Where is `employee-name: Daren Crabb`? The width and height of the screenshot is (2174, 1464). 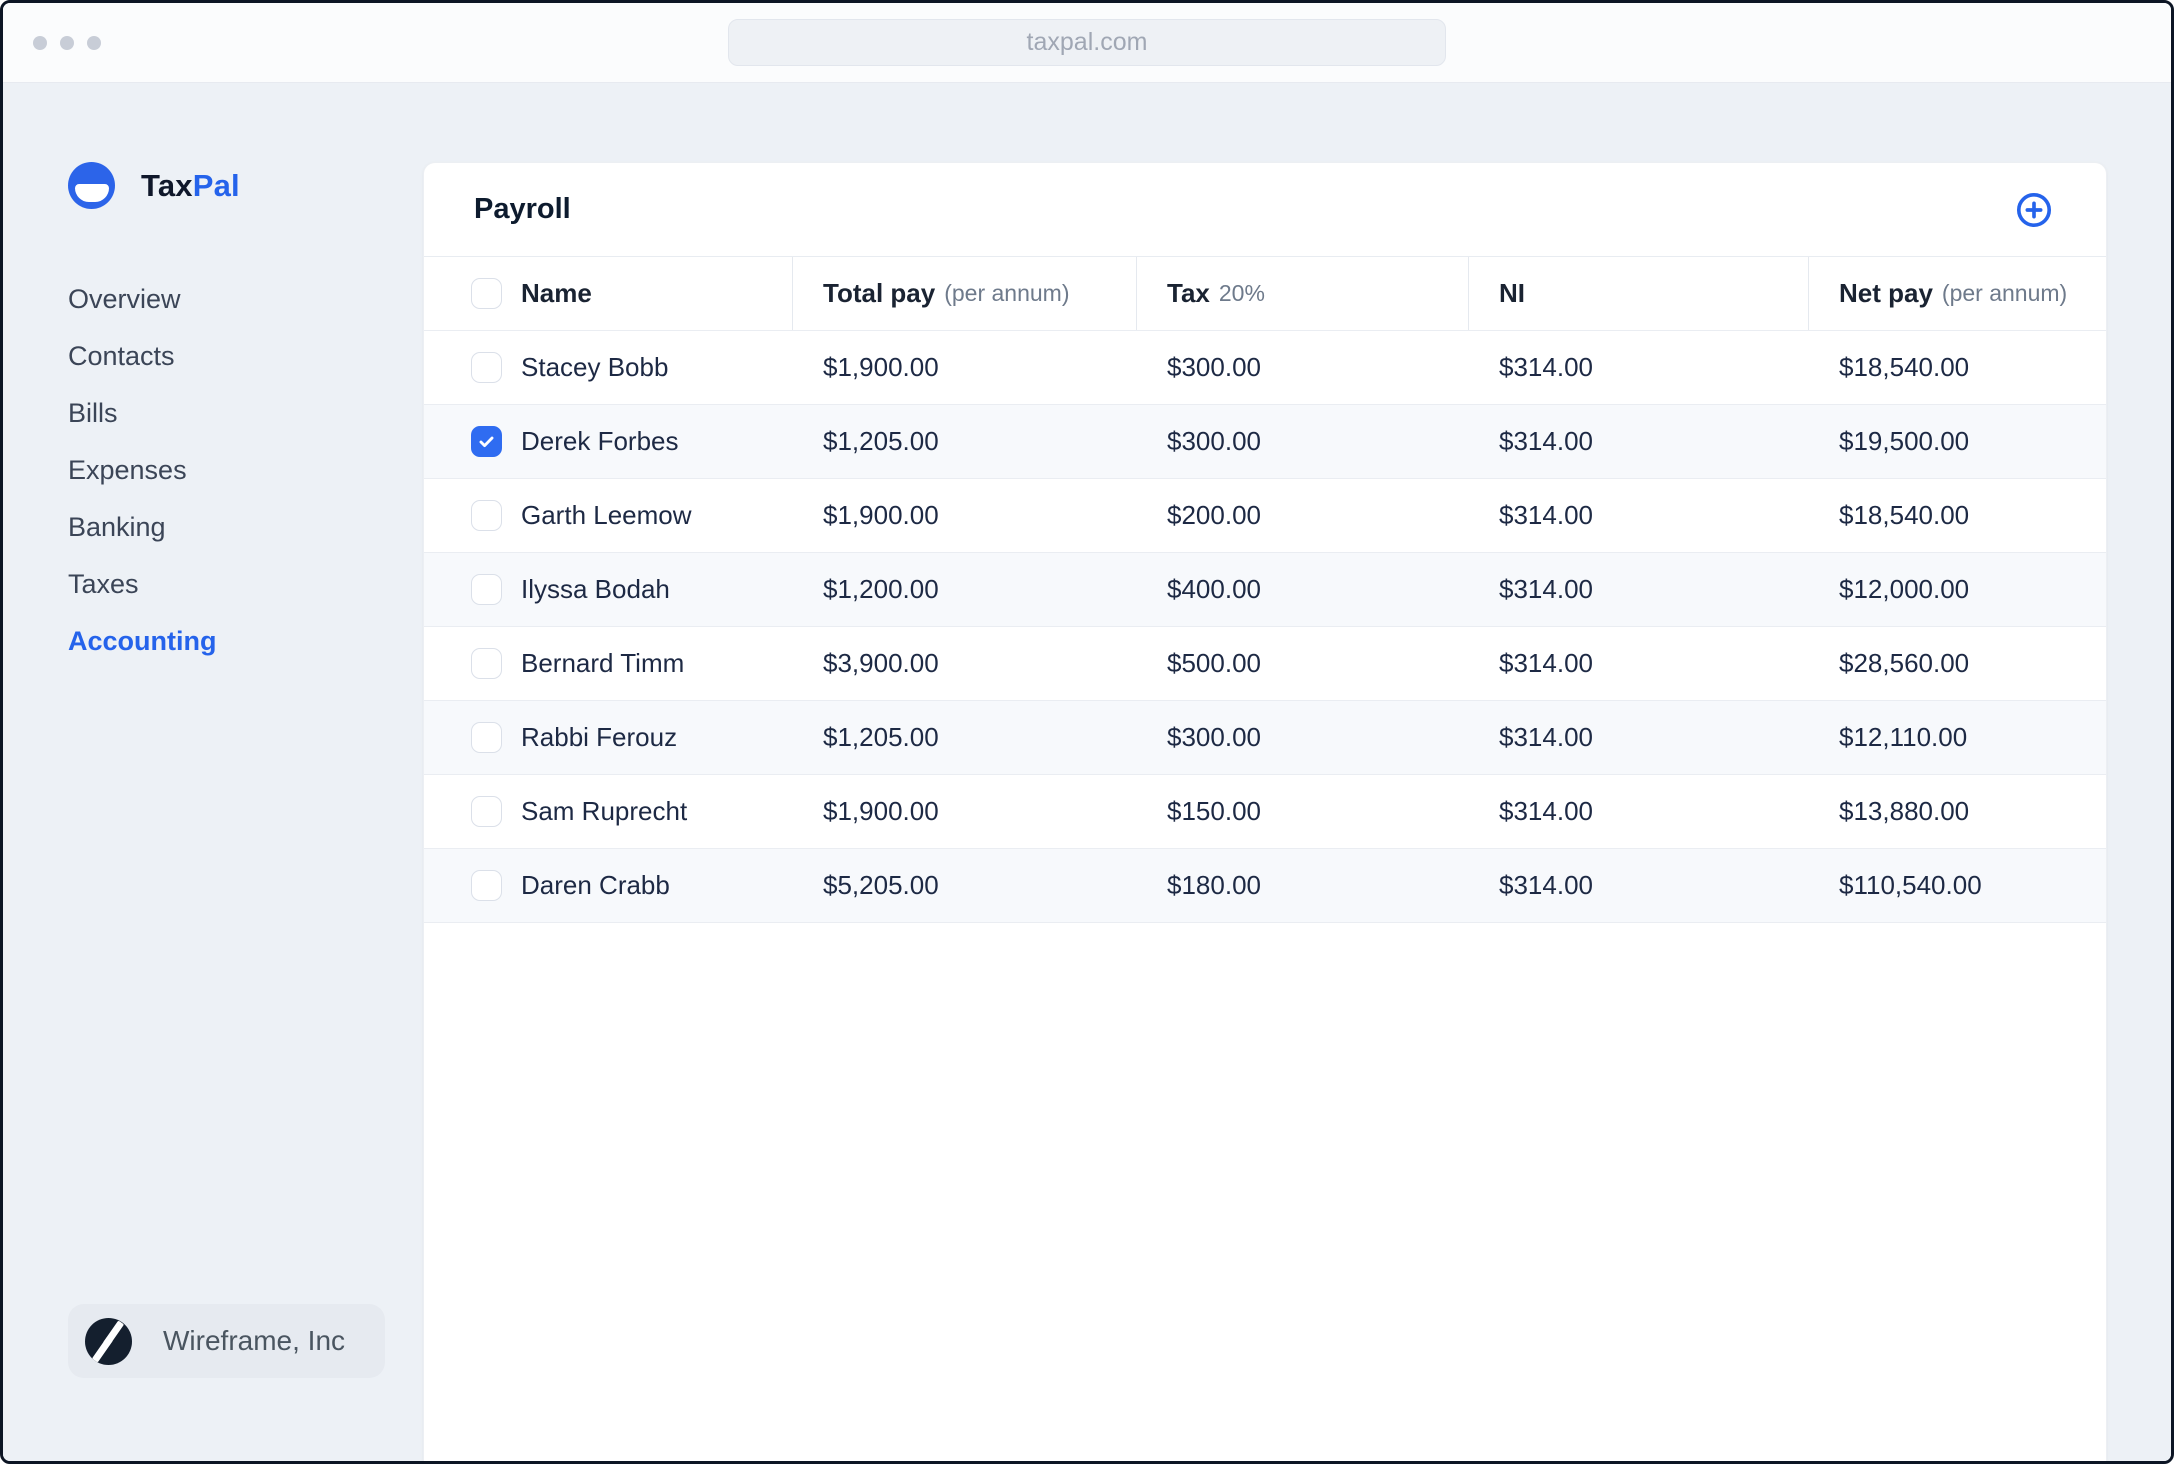 employee-name: Daren Crabb is located at coordinates (595, 885).